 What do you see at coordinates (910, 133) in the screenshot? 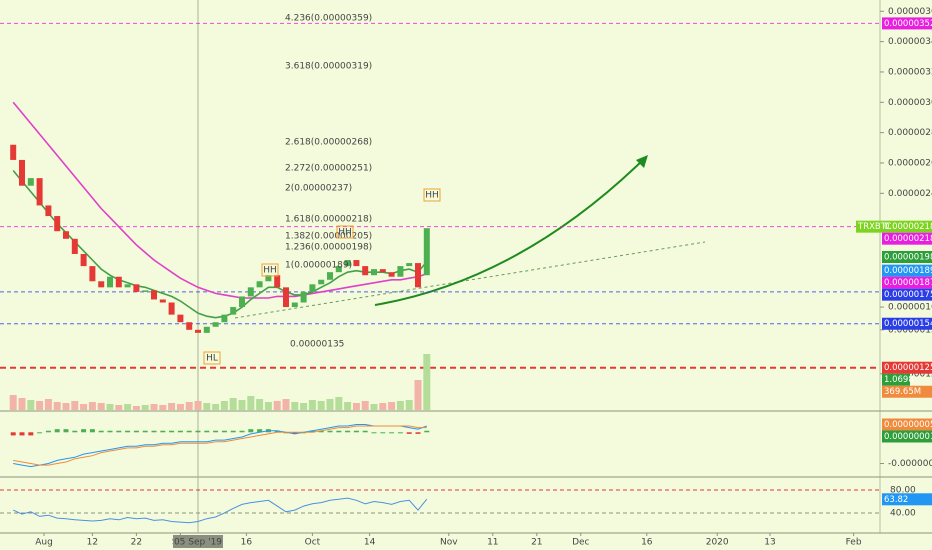
I see `y-tick-label: 0.00000280` at bounding box center [910, 133].